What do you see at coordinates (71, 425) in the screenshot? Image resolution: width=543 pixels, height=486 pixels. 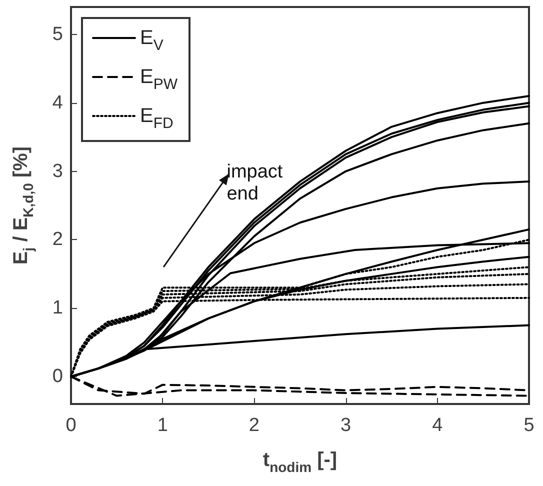 I see `x-tick-label: 0` at bounding box center [71, 425].